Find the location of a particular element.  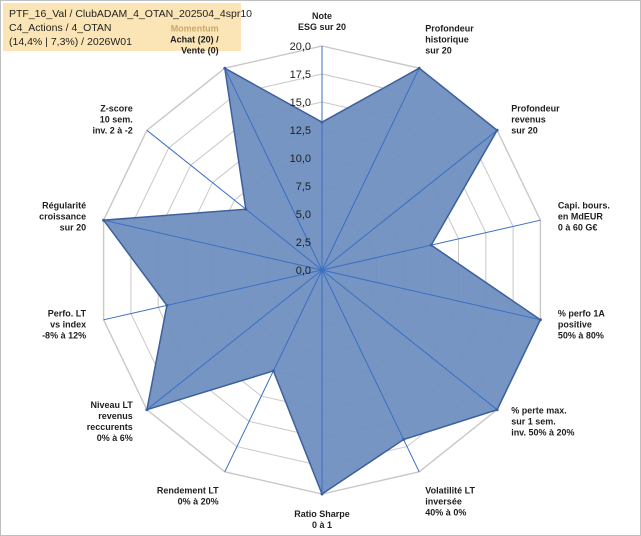

axis-label-line: % perte max. is located at coordinates (539, 410).